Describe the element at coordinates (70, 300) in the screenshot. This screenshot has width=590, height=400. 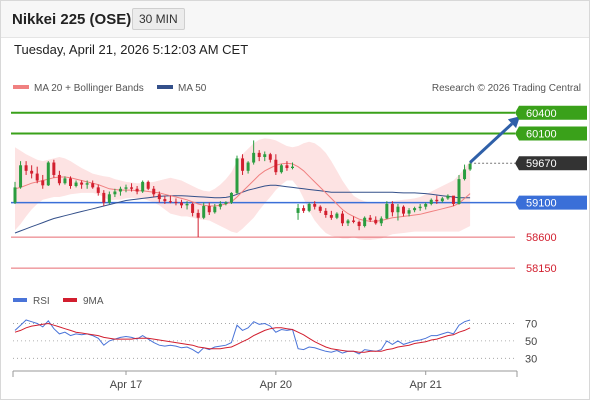
I see `legend-swatch-9ma` at that location.